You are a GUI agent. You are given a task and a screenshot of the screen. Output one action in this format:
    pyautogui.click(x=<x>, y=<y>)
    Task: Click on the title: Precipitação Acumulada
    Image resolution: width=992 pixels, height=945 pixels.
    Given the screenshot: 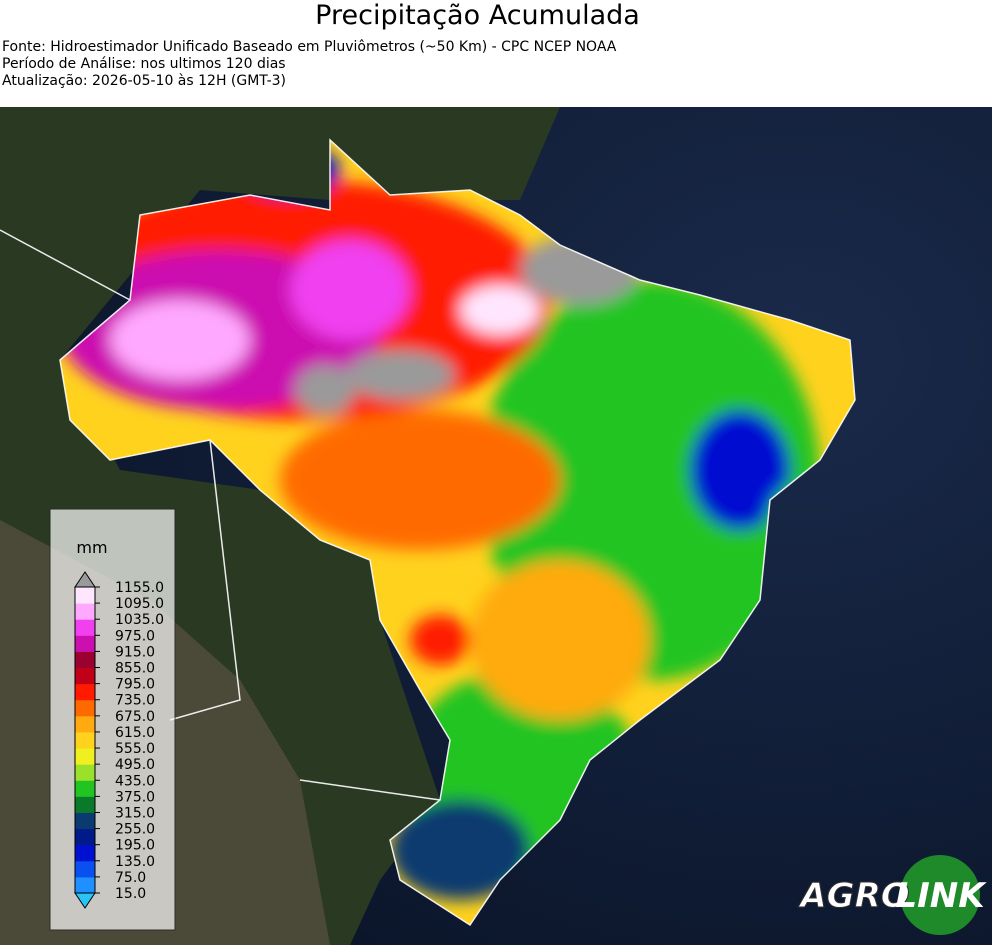 What is the action you would take?
    pyautogui.click(x=477, y=15)
    